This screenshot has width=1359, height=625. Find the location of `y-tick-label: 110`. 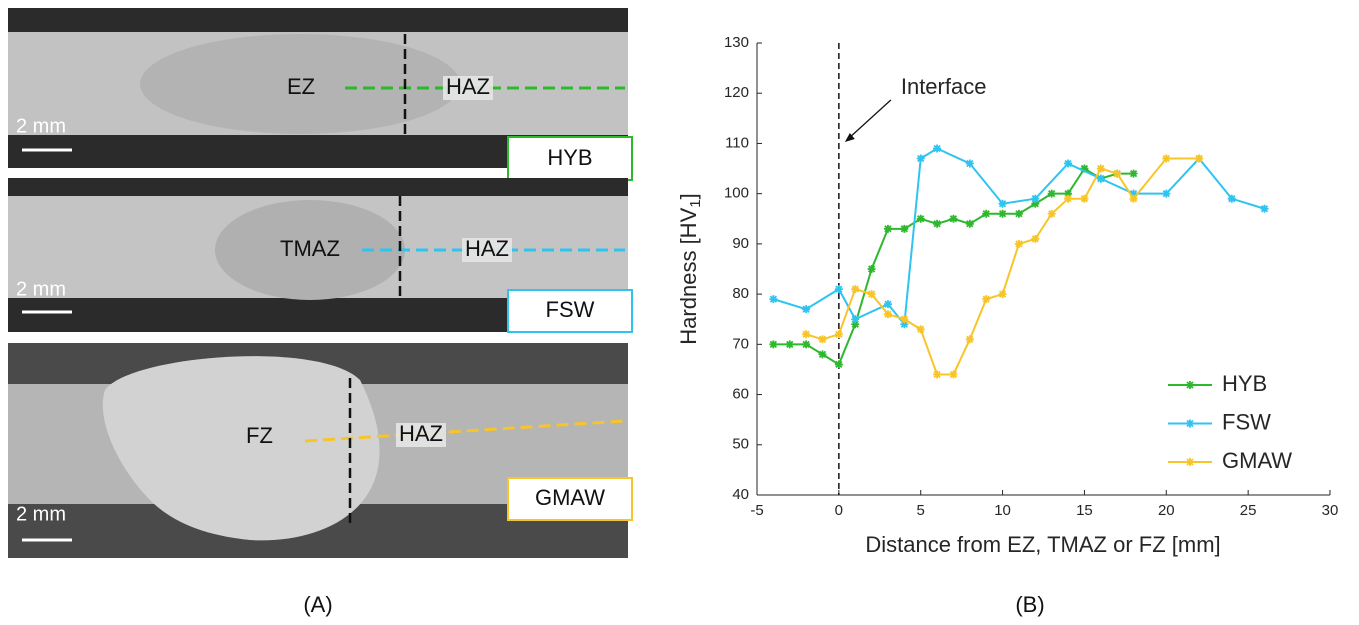

y-tick-label: 110 is located at coordinates (737, 142).